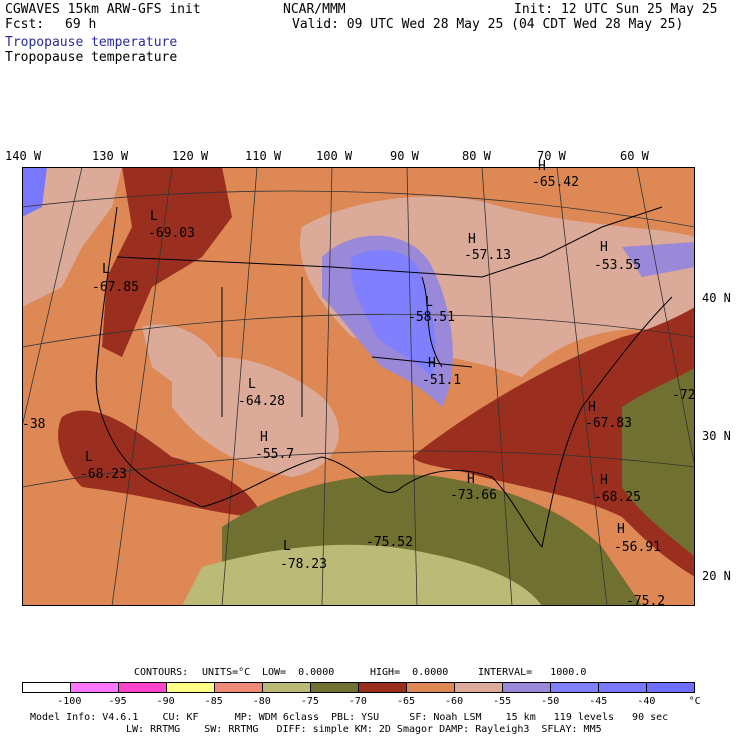  Describe the element at coordinates (550, 701) in the screenshot. I see `color-tick-label: -50` at that location.